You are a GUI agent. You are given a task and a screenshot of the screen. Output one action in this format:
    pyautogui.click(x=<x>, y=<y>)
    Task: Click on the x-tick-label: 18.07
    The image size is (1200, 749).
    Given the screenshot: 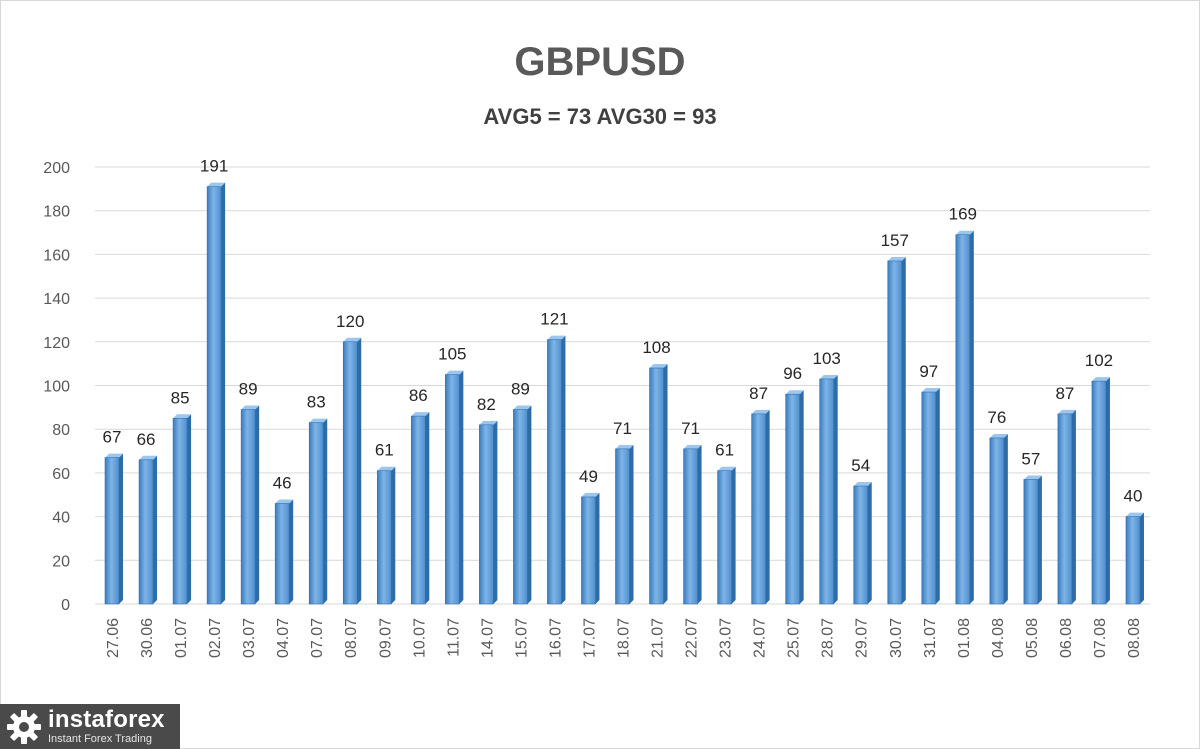 What is the action you would take?
    pyautogui.click(x=624, y=638)
    